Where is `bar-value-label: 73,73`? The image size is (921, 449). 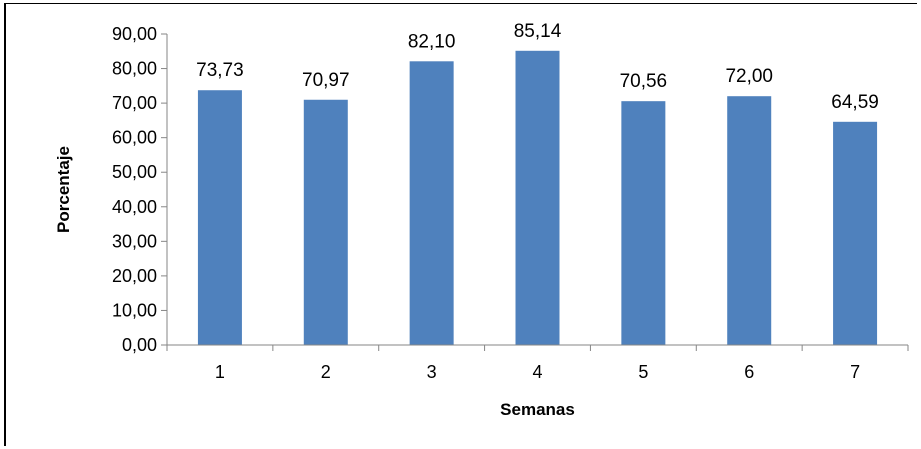
bar-value-label: 73,73 is located at coordinates (220, 70).